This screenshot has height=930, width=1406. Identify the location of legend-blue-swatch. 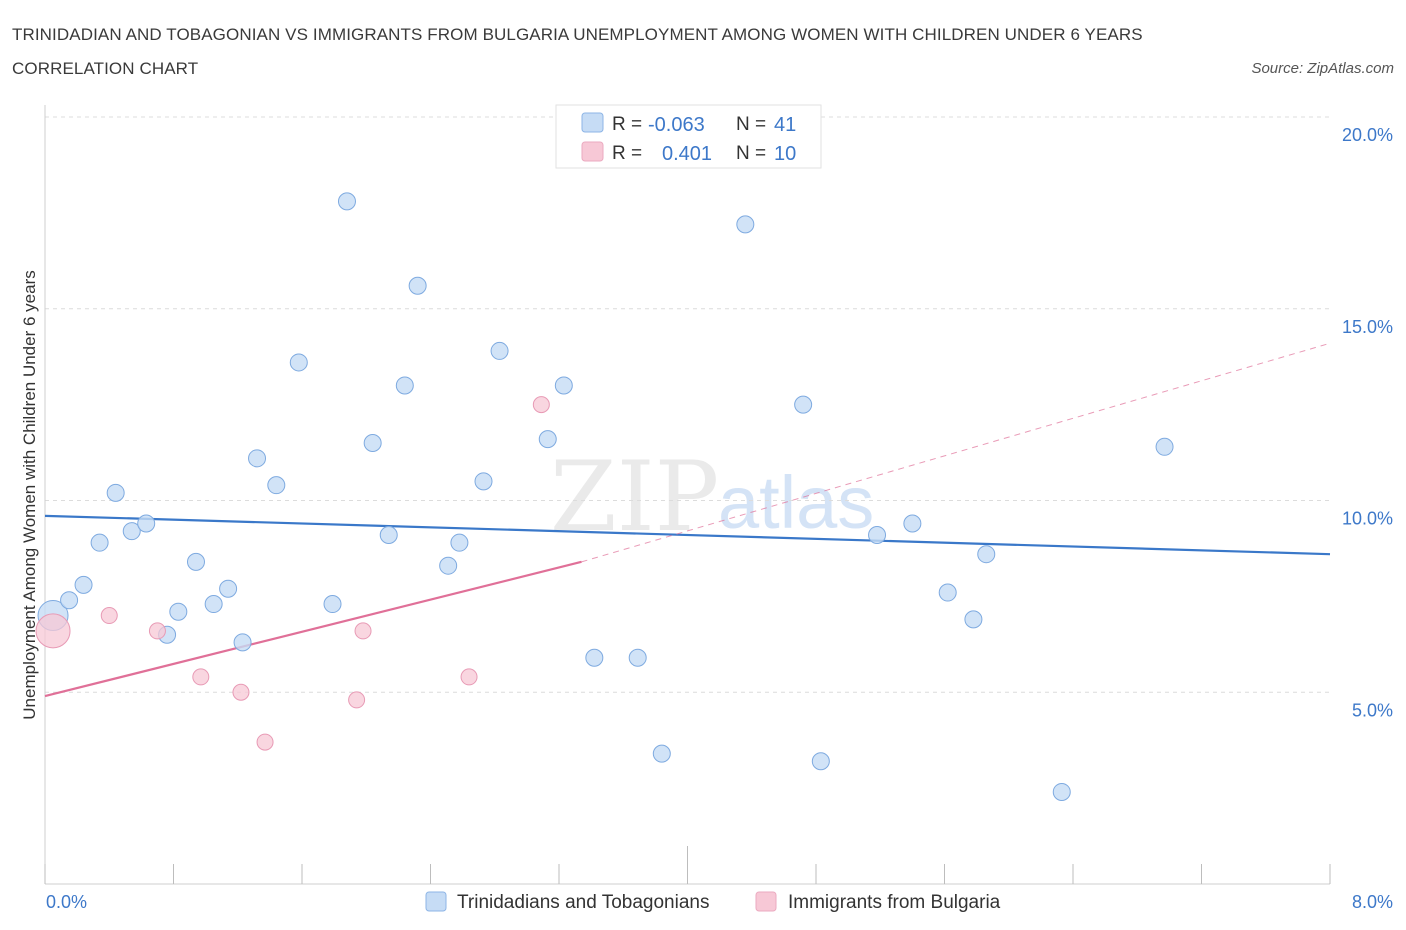
(592, 122).